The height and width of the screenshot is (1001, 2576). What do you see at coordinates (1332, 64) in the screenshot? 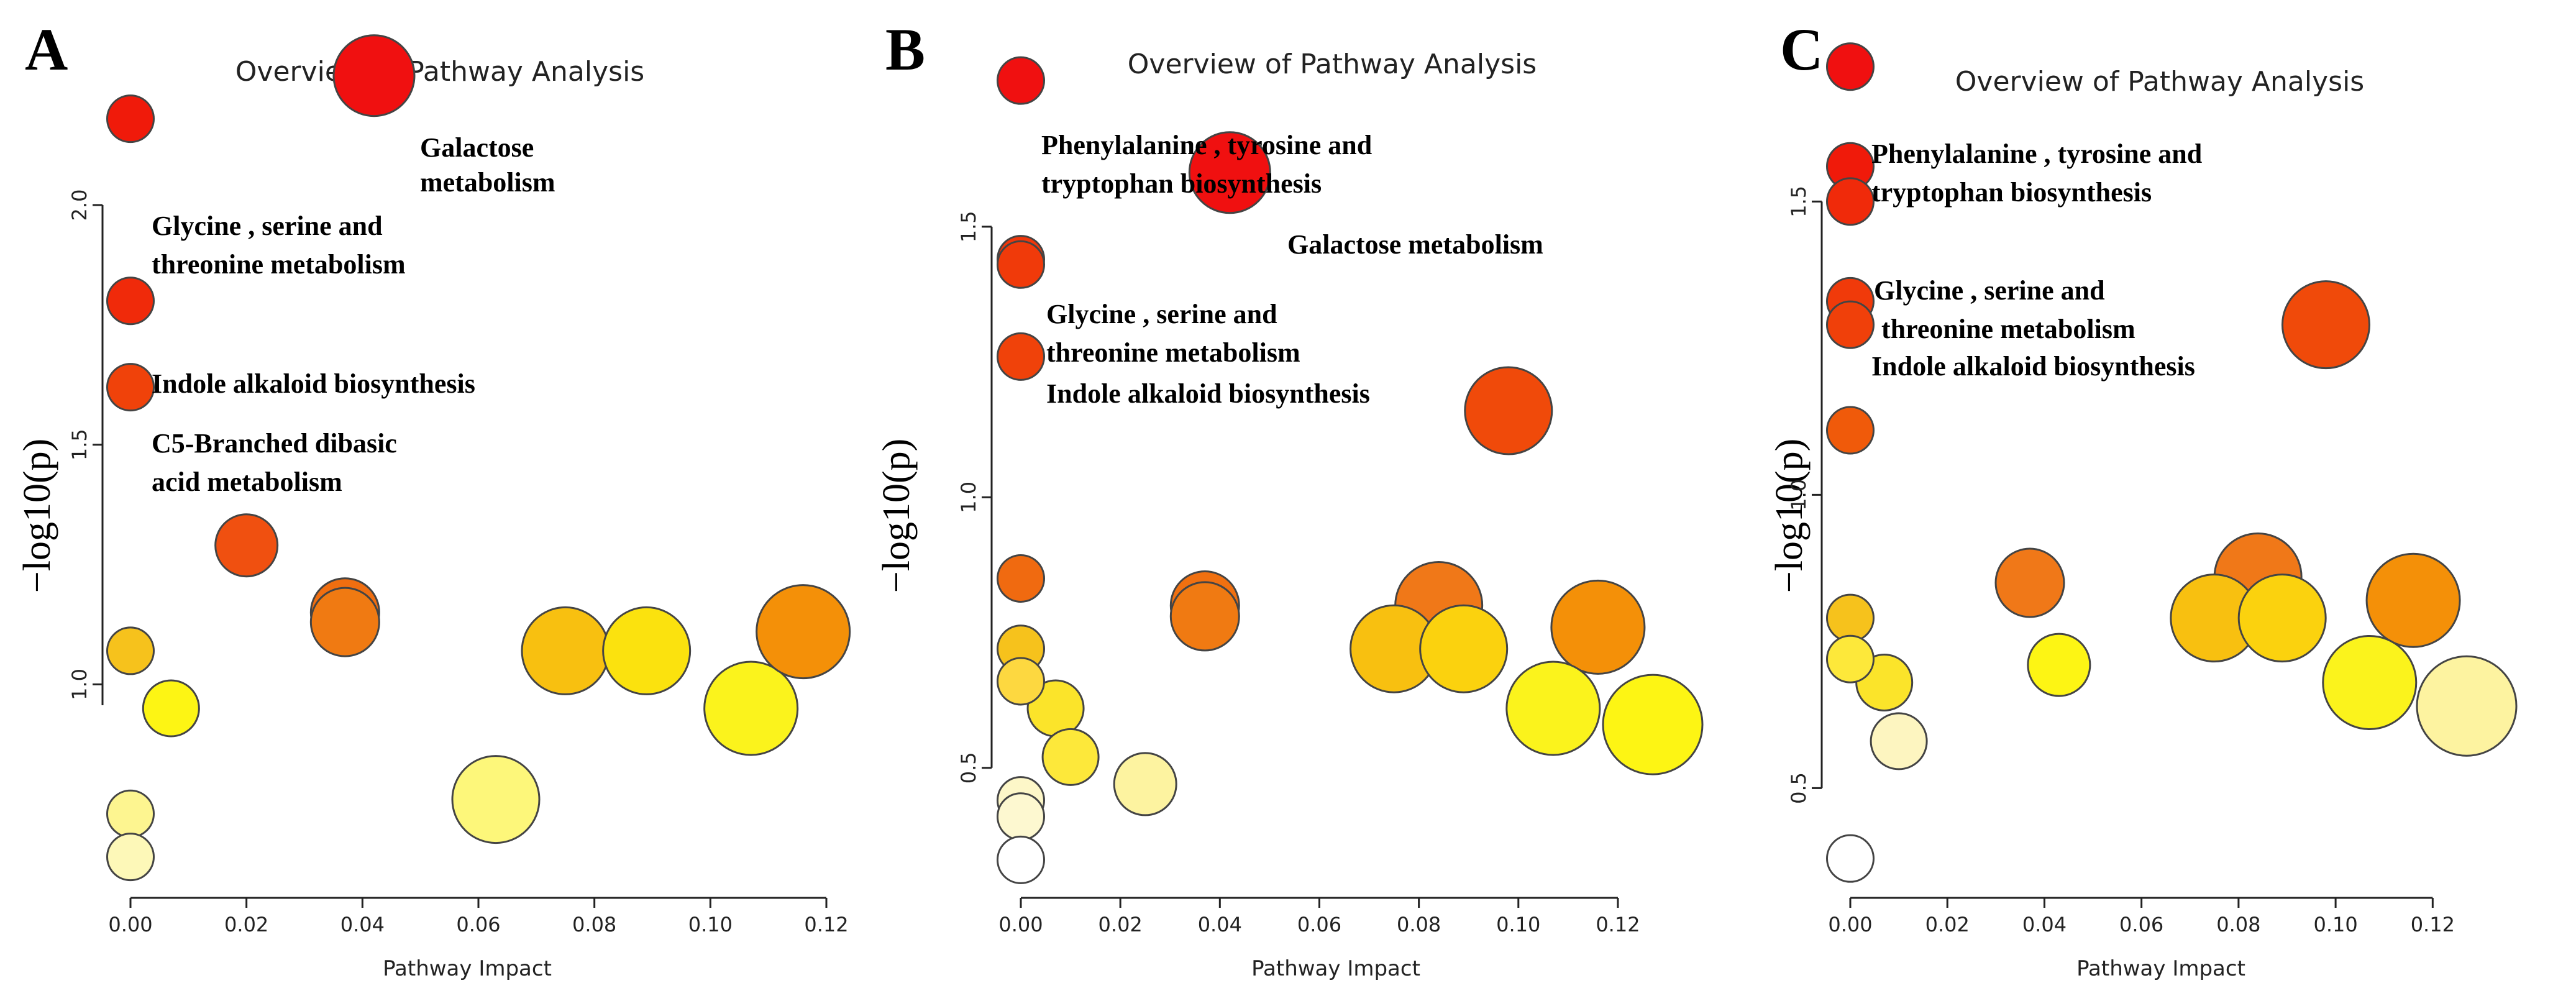
I see `panel-b-title: Overview of Pathway Analysis` at bounding box center [1332, 64].